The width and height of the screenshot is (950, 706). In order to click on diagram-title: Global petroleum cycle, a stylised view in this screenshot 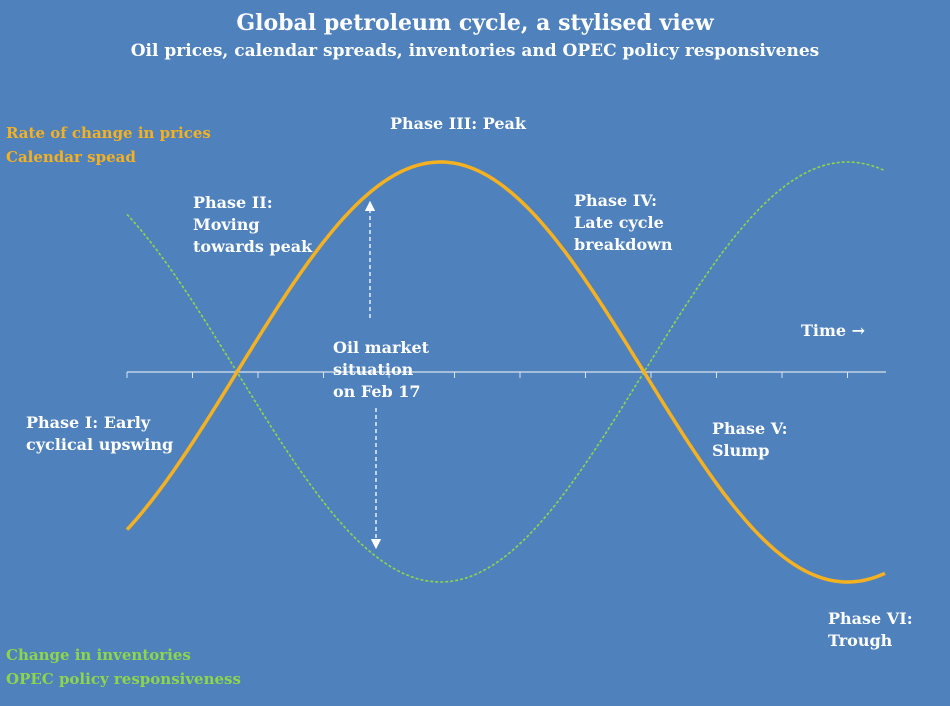, I will do `click(475, 23)`.